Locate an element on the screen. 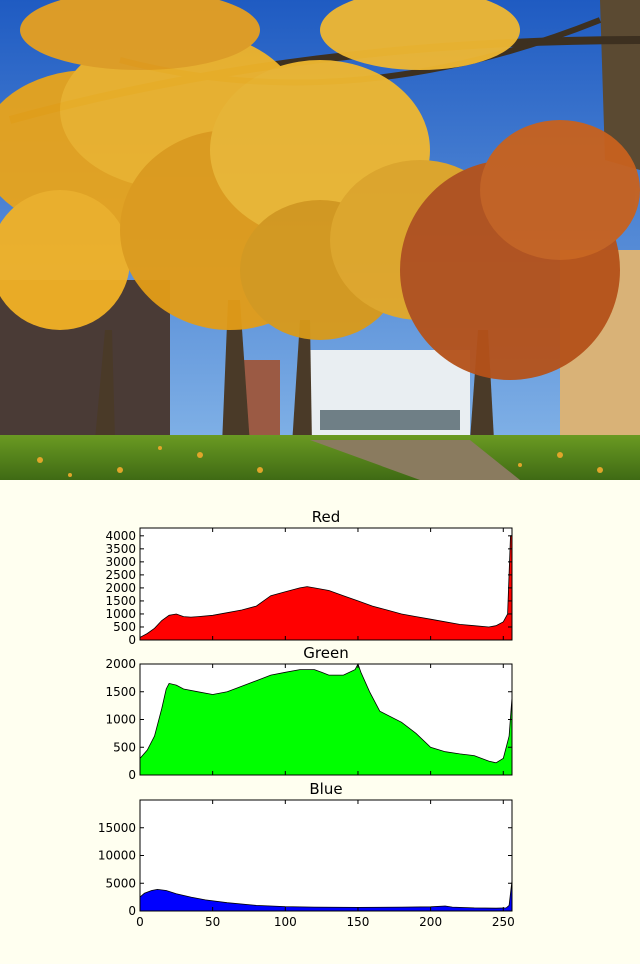 This screenshot has width=640, height=964. x-tick-label: 150 is located at coordinates (358, 922).